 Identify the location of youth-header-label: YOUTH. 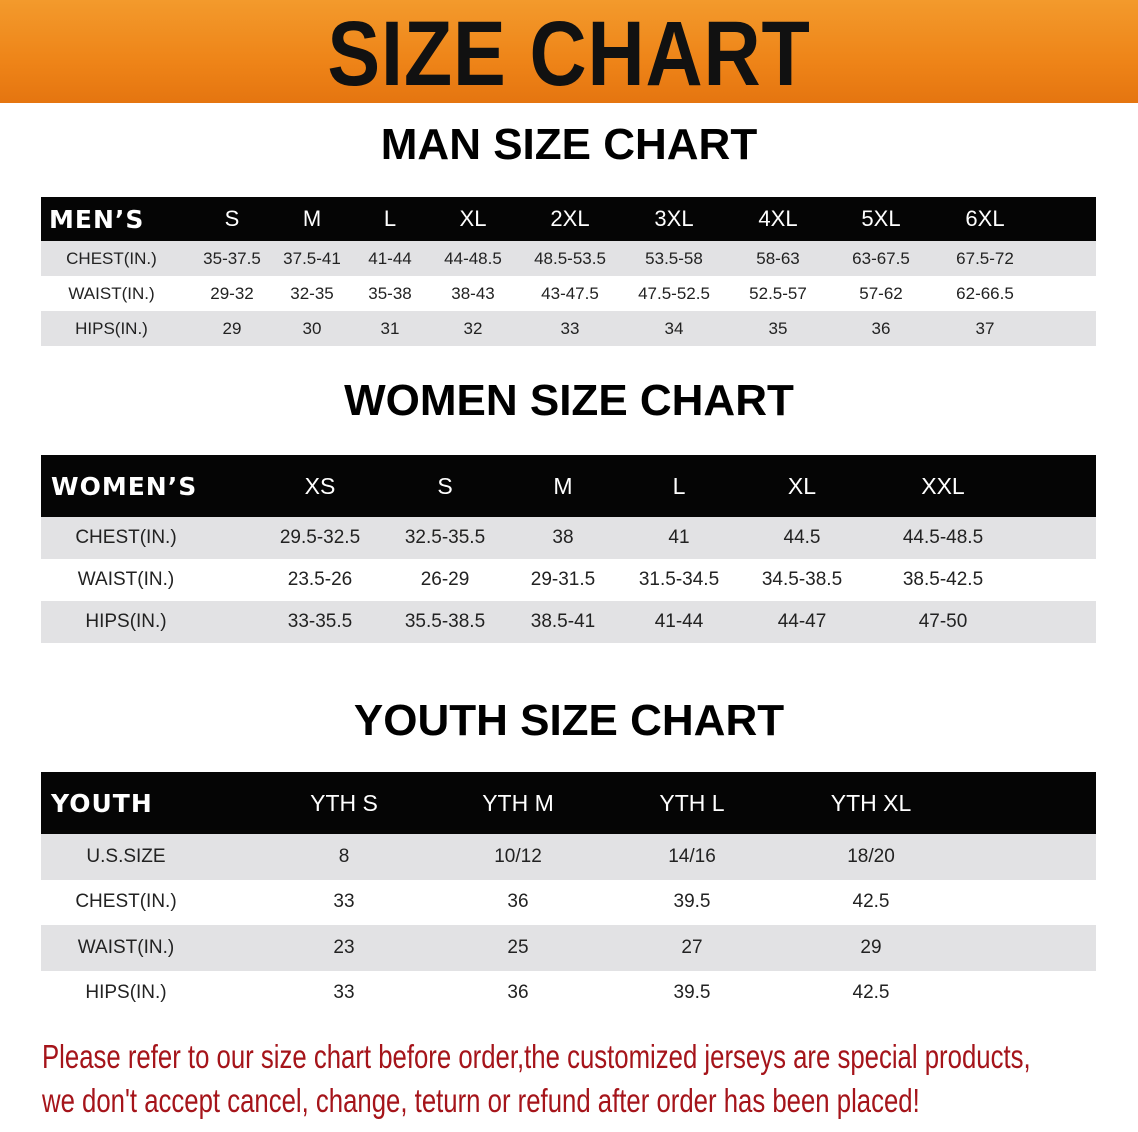
(102, 803).